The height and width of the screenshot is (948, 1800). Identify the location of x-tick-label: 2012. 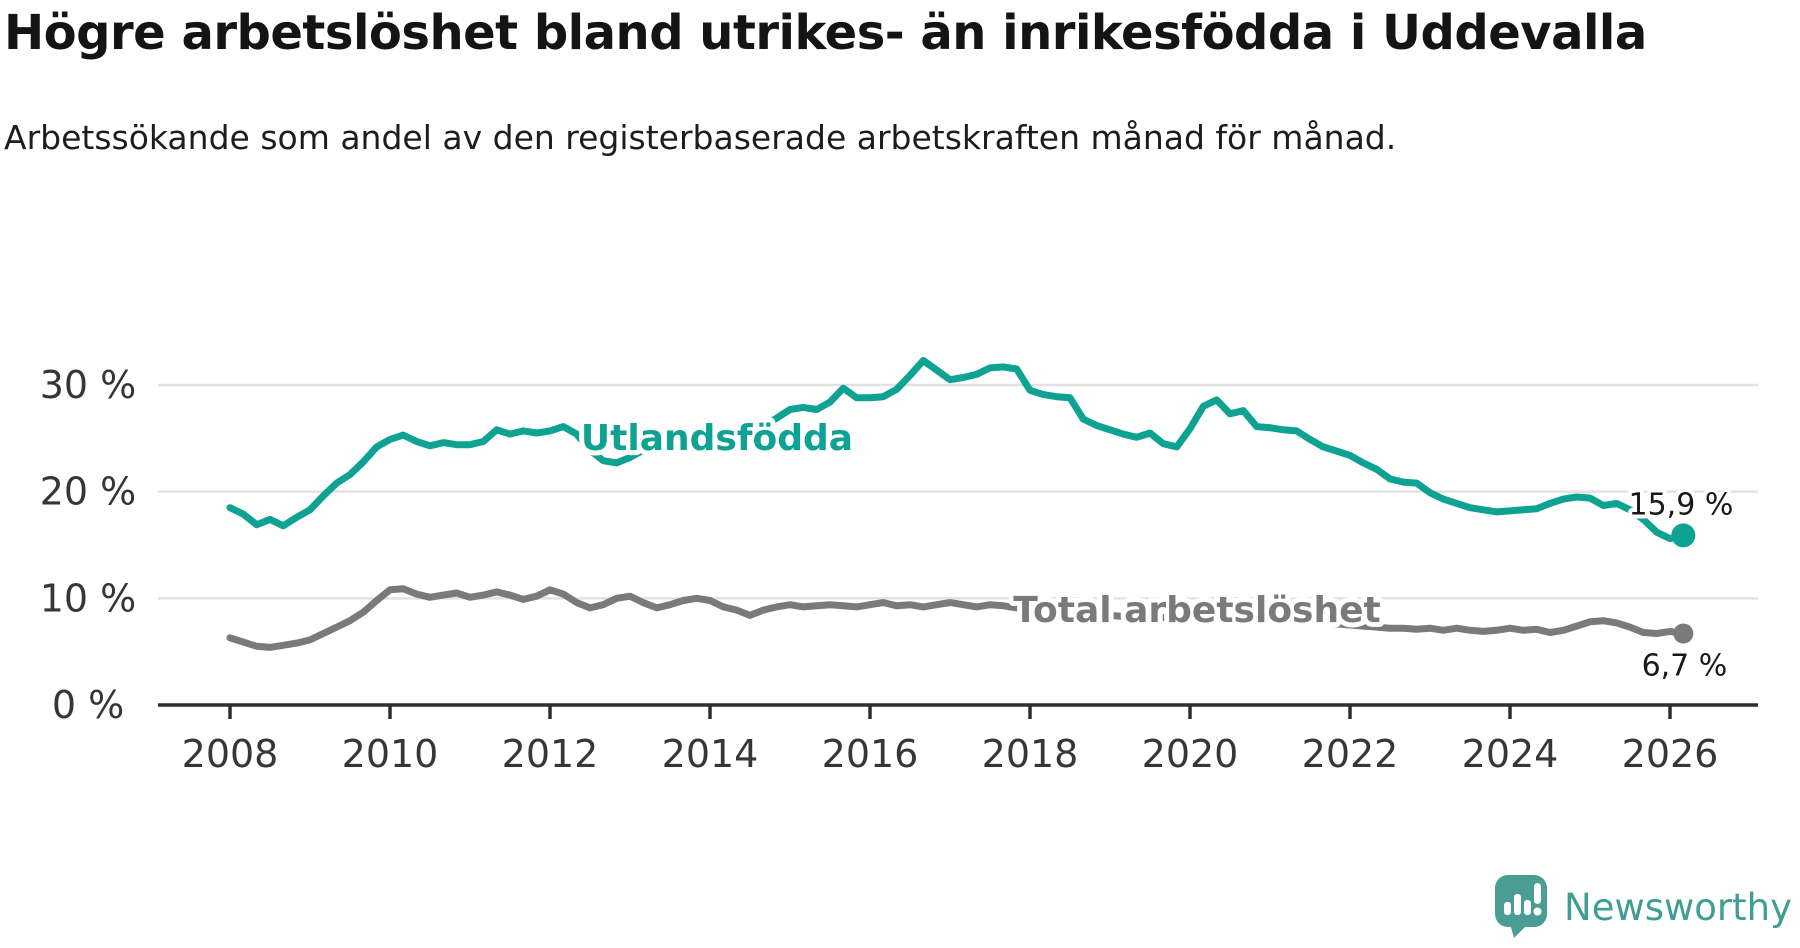
(550, 754).